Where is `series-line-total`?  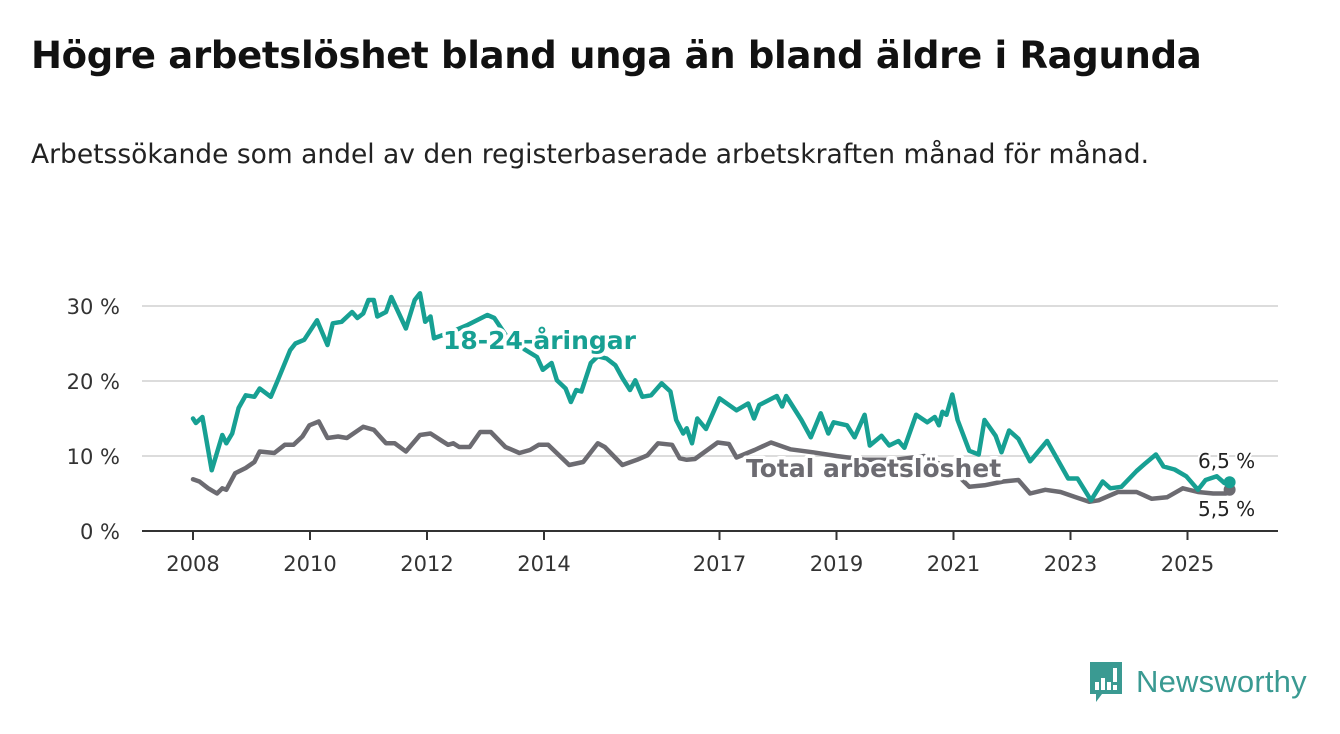
series-line-total is located at coordinates (711, 462).